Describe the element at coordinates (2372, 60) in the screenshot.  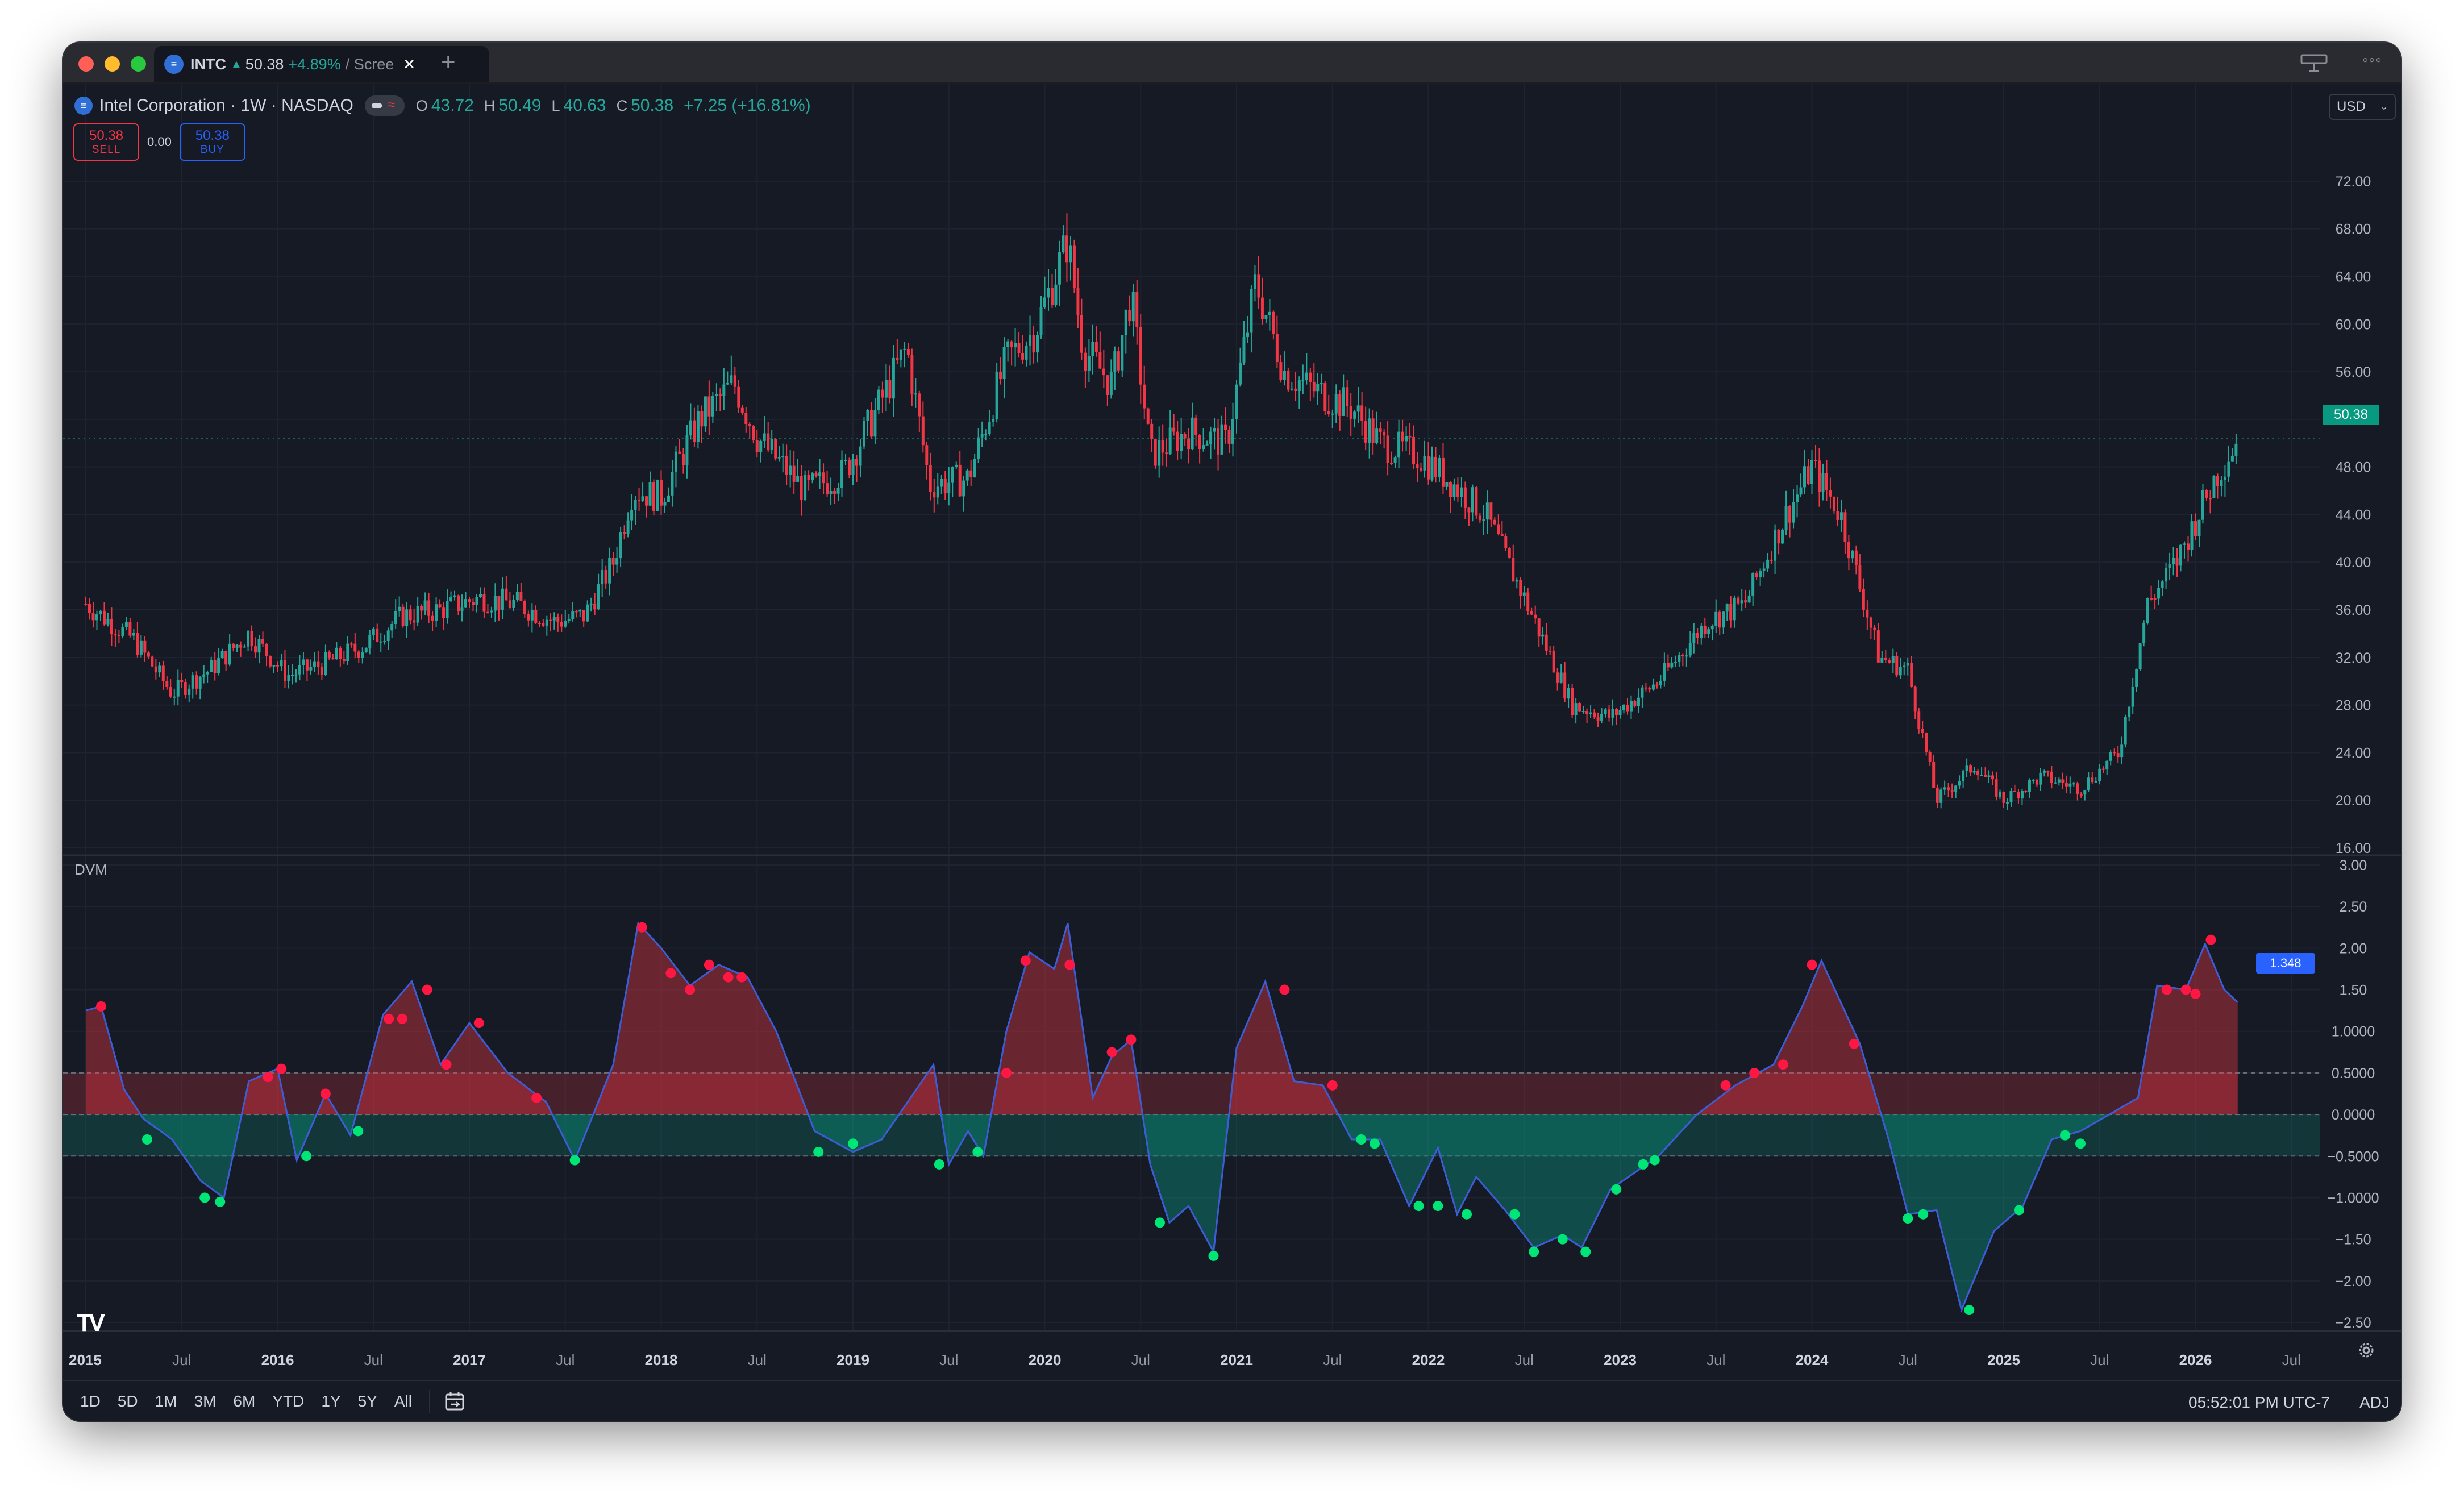
I see `more-options-icon: ◦◦◦` at that location.